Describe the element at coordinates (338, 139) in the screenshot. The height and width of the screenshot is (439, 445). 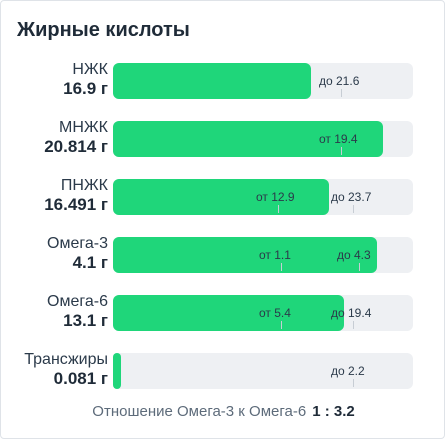
I see `range-marker-label: от 19.4` at that location.